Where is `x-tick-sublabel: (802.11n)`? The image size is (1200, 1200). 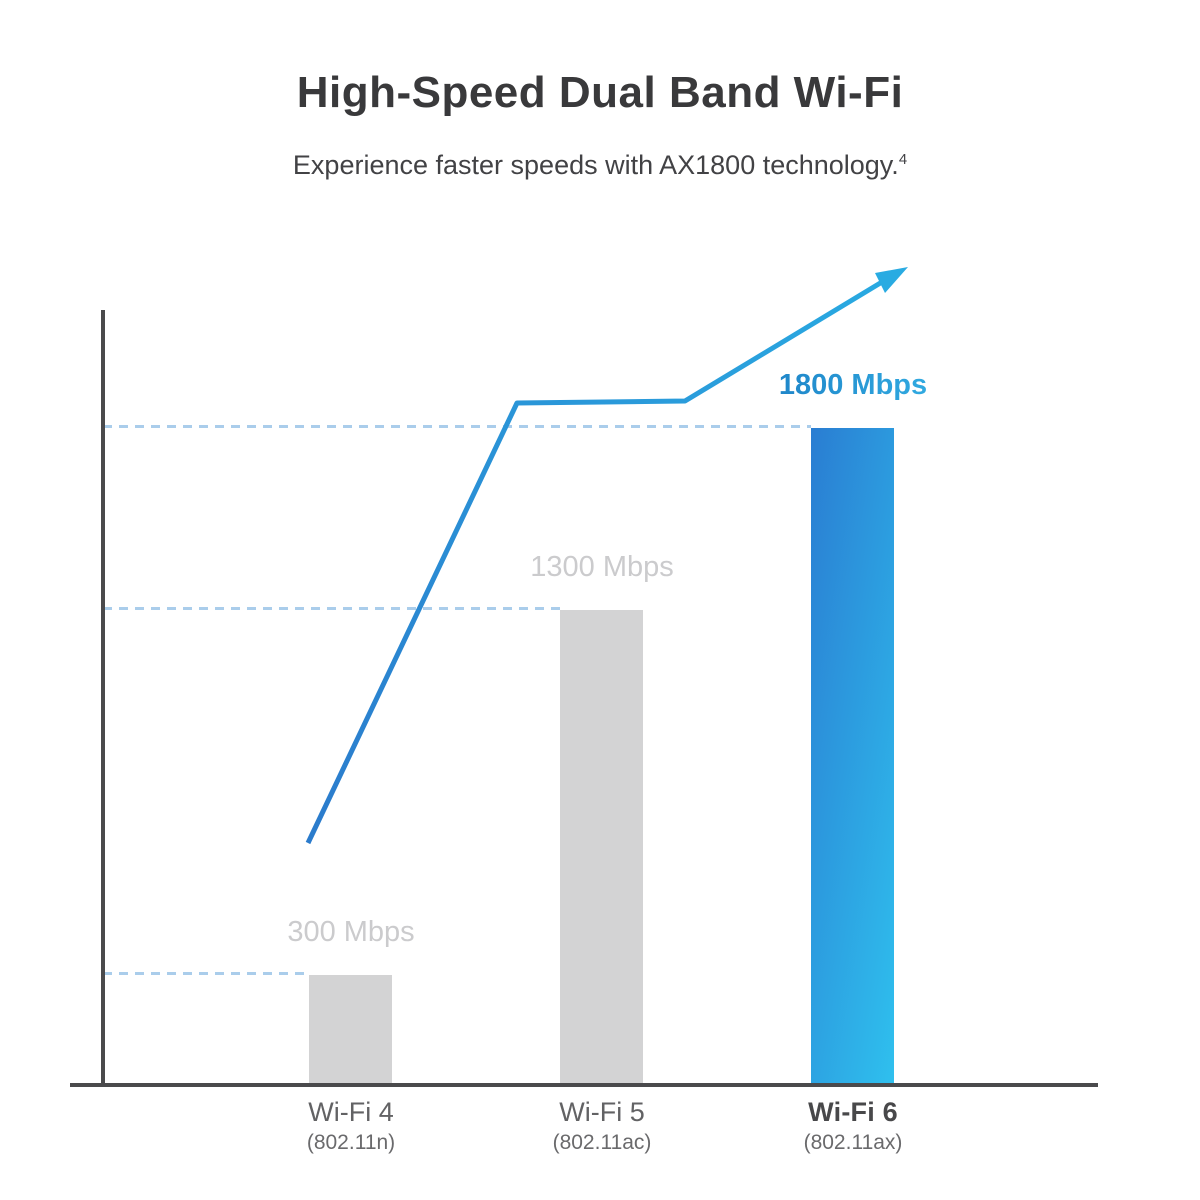
x-tick-sublabel: (802.11n) is located at coordinates (351, 1142).